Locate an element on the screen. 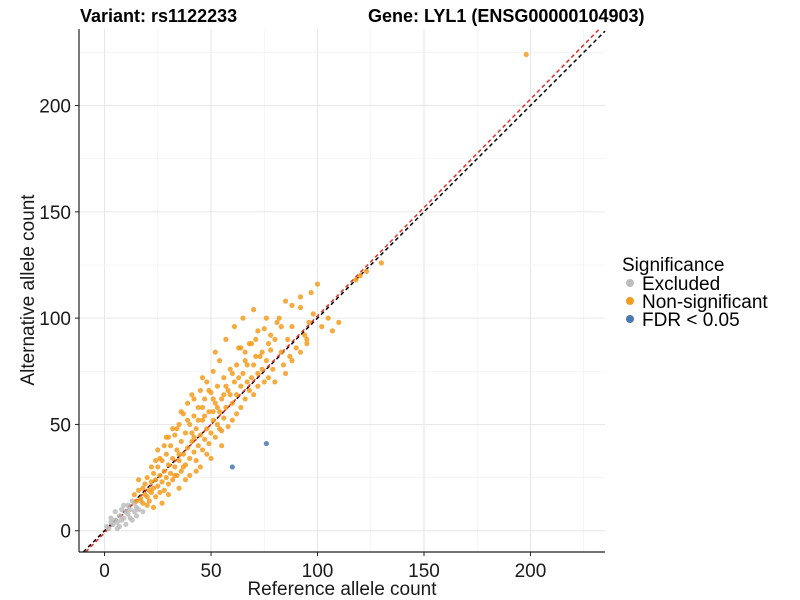 The width and height of the screenshot is (800, 600). x-tick-label: 0 is located at coordinates (104, 571).